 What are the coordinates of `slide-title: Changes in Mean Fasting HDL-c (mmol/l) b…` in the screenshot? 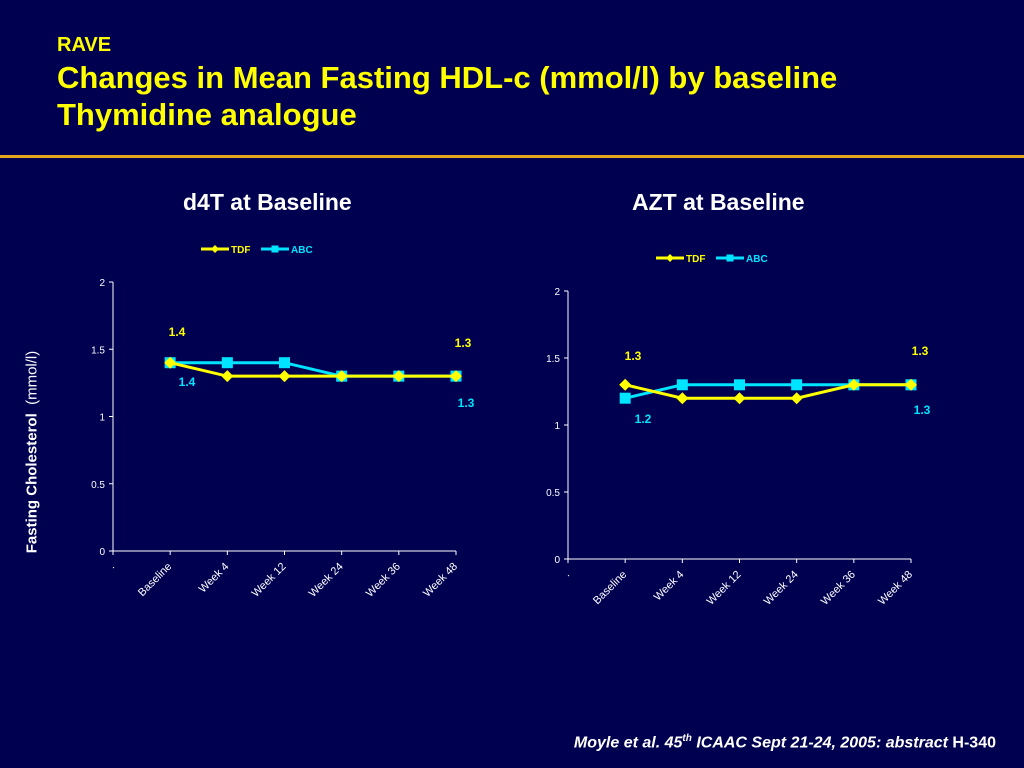 It's located at (447, 96).